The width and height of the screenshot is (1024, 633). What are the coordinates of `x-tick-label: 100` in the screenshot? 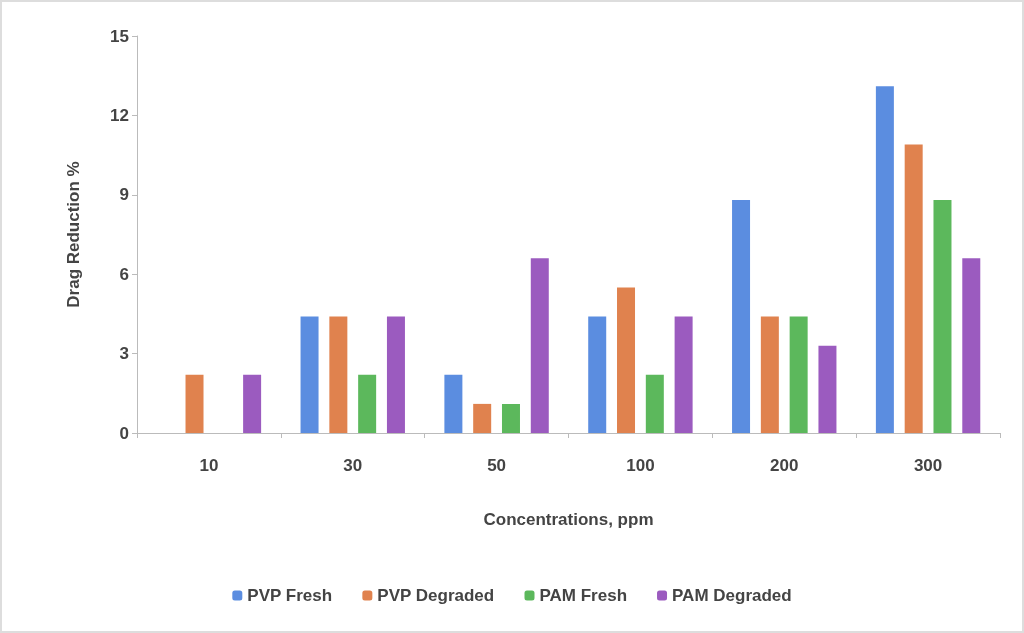 It's located at (640, 465).